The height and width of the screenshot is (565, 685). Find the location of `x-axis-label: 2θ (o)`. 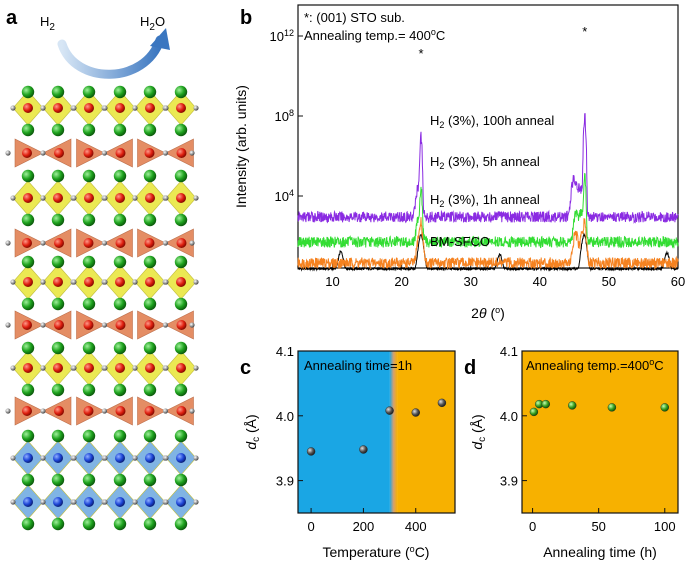

x-axis-label: 2θ (o) is located at coordinates (488, 313).